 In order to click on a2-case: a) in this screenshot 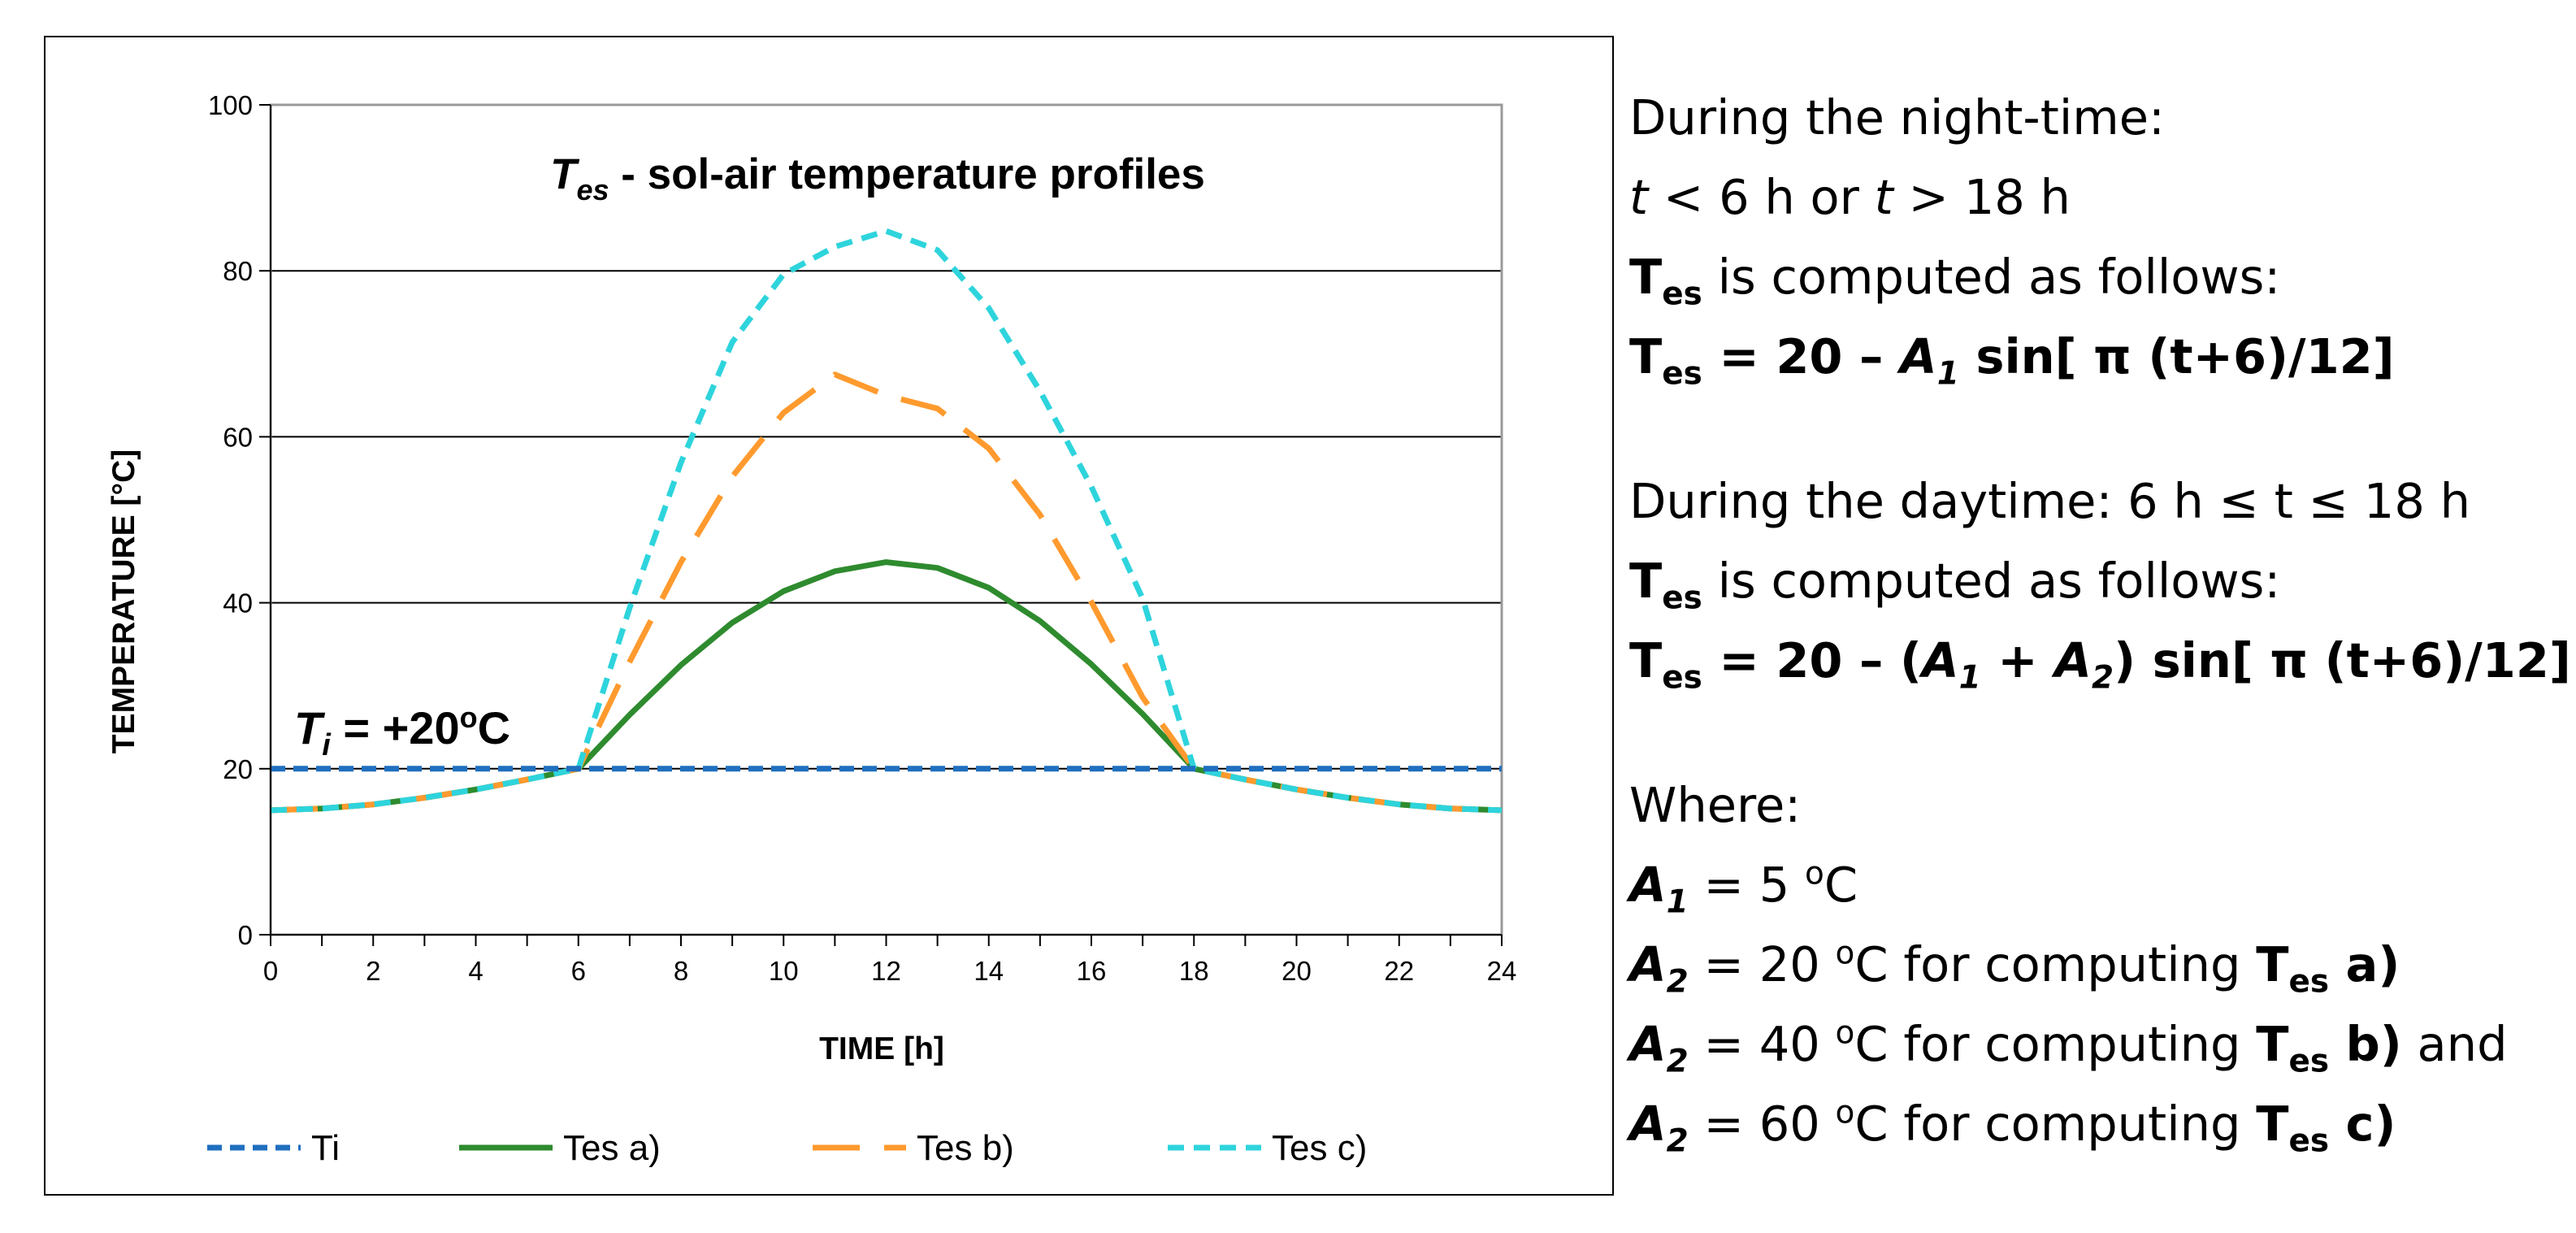, I will do `click(2364, 964)`.